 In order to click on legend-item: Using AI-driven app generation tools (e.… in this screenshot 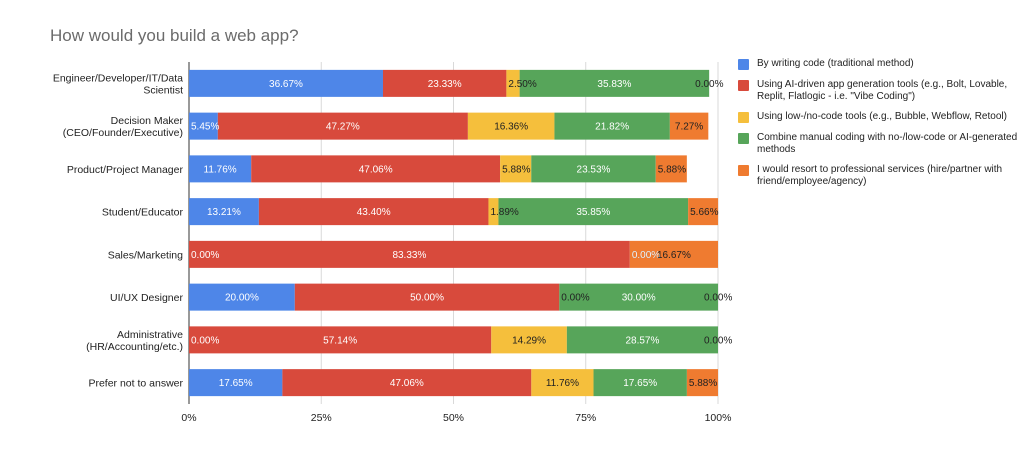, I will do `click(880, 90)`.